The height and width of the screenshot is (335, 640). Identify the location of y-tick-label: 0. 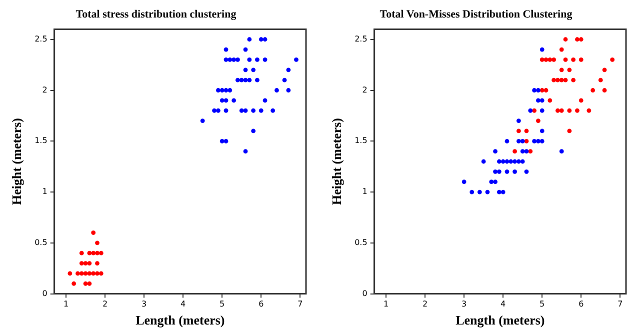
(365, 293).